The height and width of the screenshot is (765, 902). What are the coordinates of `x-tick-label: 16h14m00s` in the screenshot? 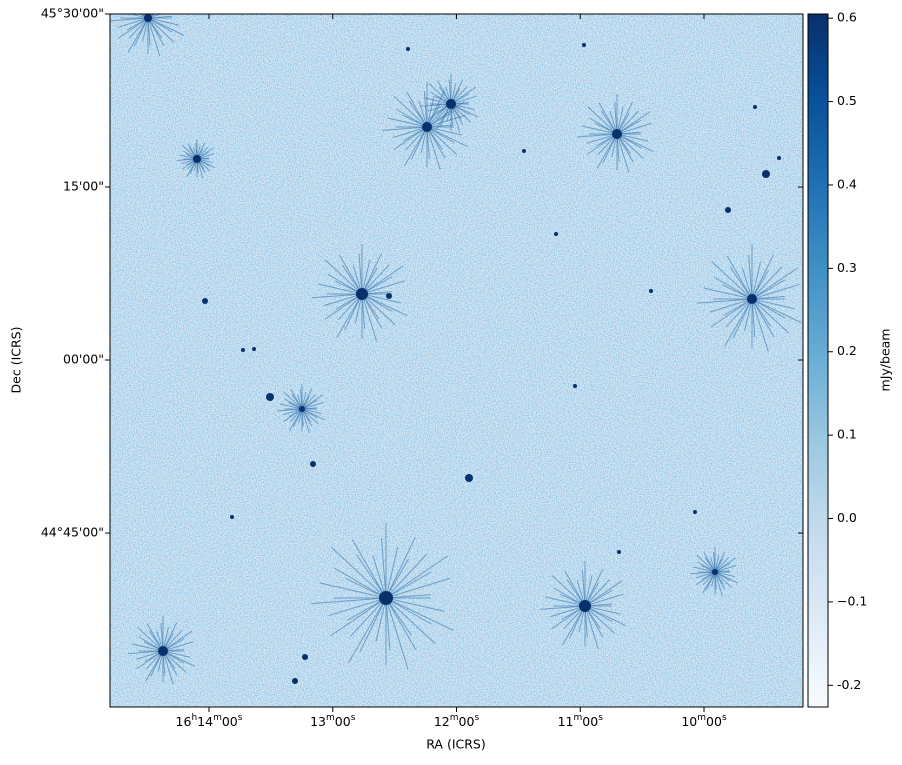 It's located at (209, 721).